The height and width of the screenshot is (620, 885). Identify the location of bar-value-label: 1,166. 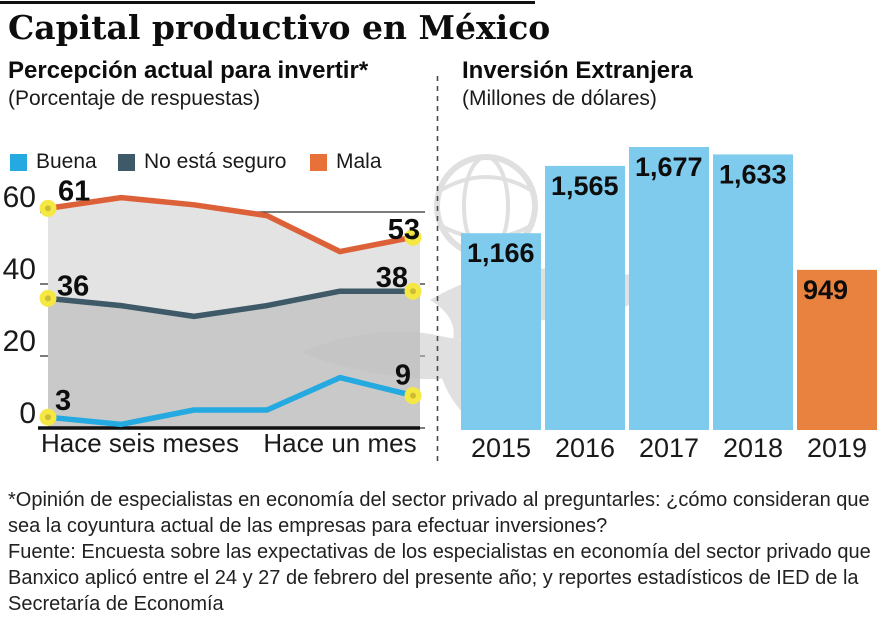
(501, 253).